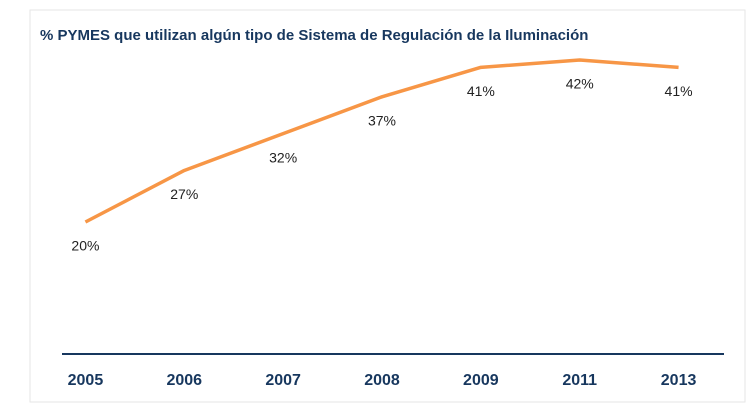  I want to click on x-tick-label: 2013, so click(679, 380).